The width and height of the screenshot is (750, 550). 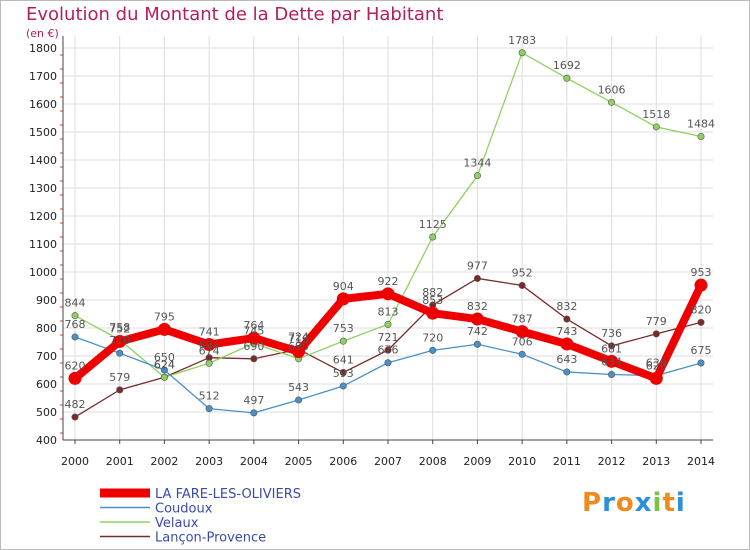 I want to click on y-tick-label: 1800, so click(x=43, y=48).